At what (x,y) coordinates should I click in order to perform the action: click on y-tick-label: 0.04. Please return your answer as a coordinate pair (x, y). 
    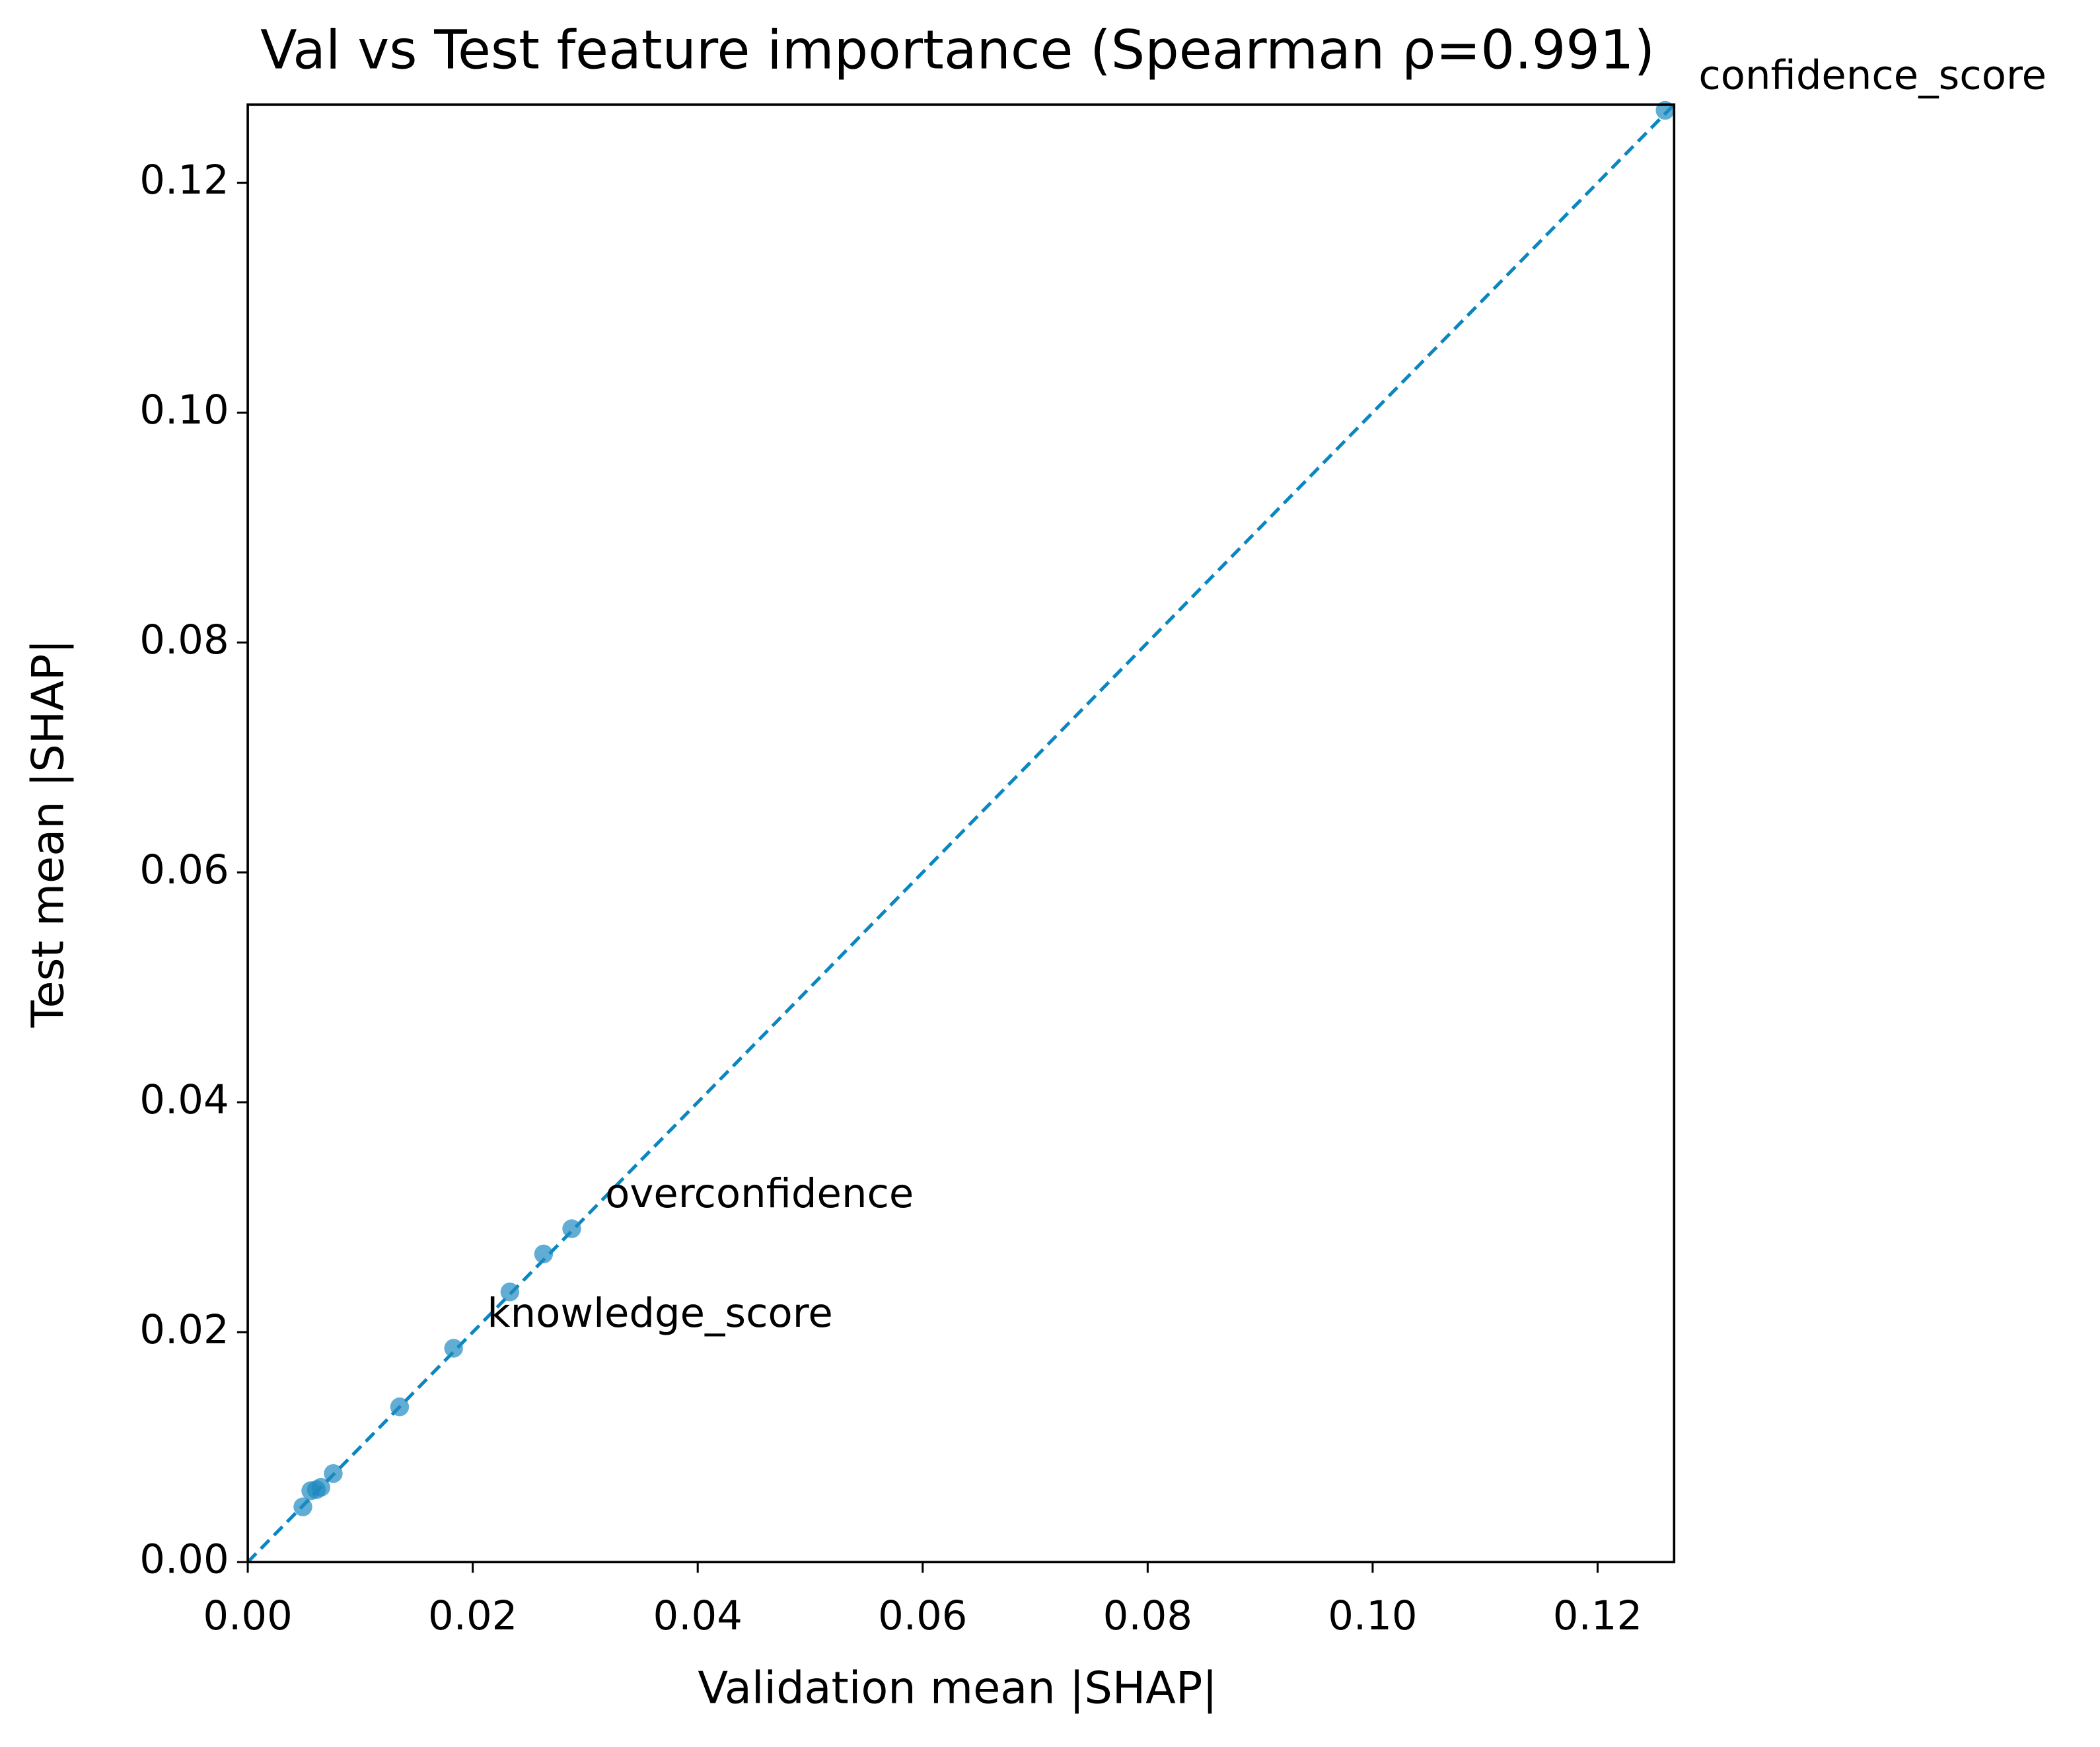
    Looking at the image, I should click on (184, 1100).